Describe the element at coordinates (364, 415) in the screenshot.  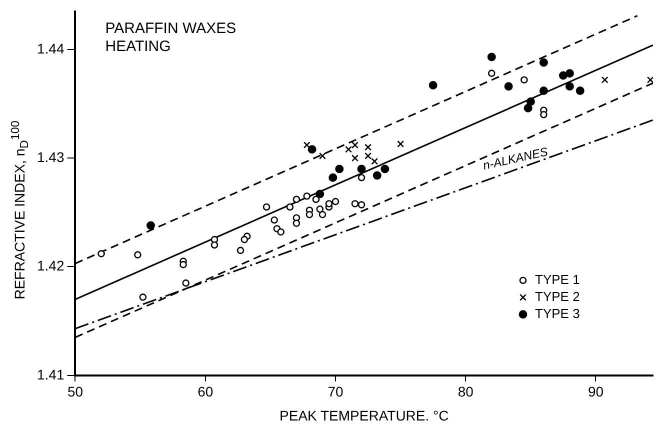
I see `x-axis-title: PEAK TEMPERATURE. °C` at that location.